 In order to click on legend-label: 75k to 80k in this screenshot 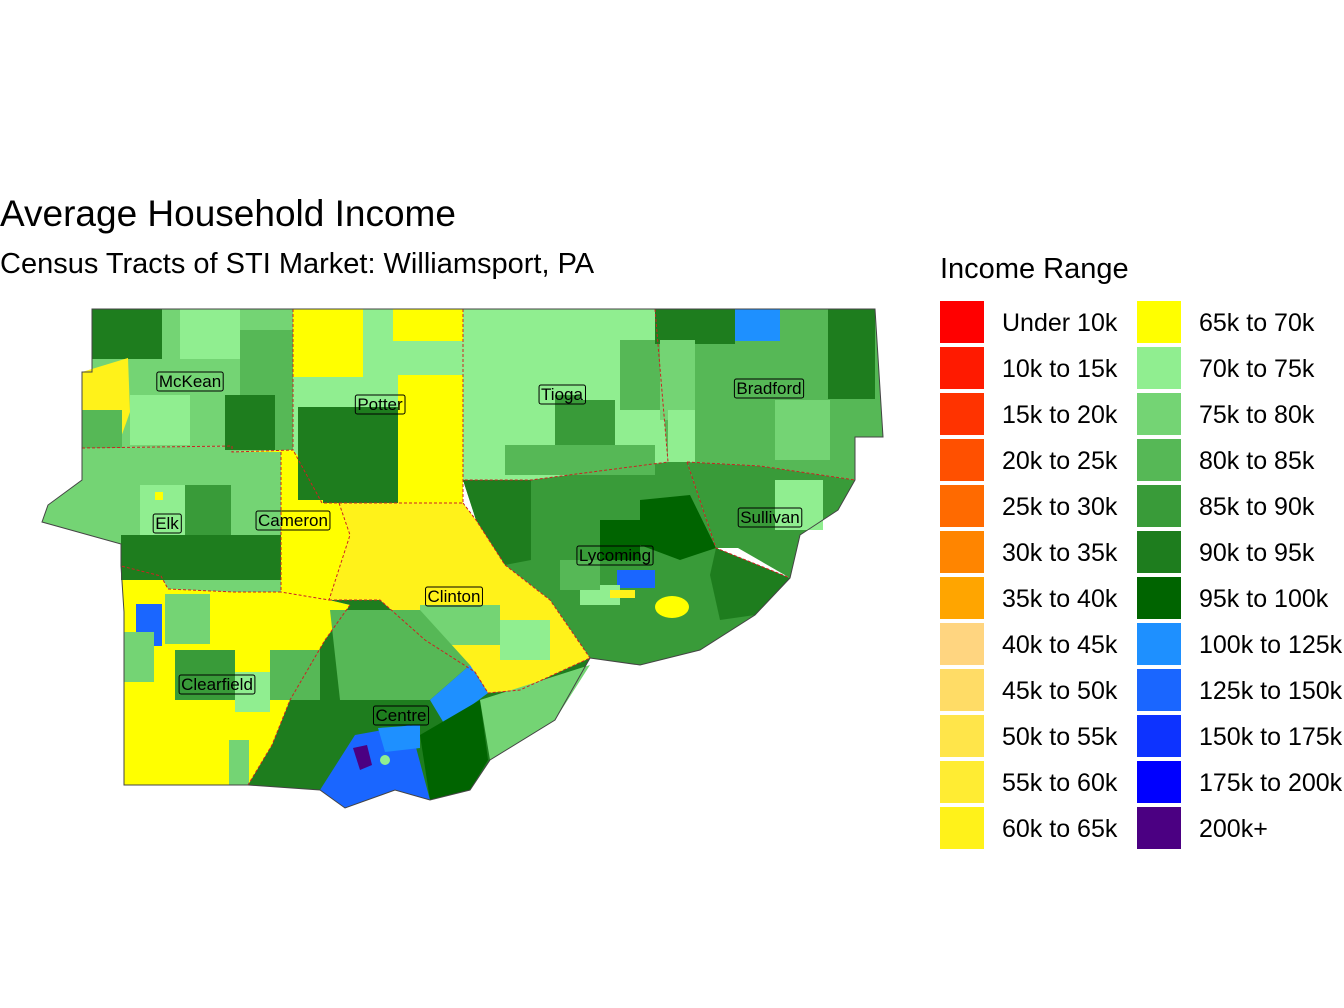, I will do `click(1257, 415)`.